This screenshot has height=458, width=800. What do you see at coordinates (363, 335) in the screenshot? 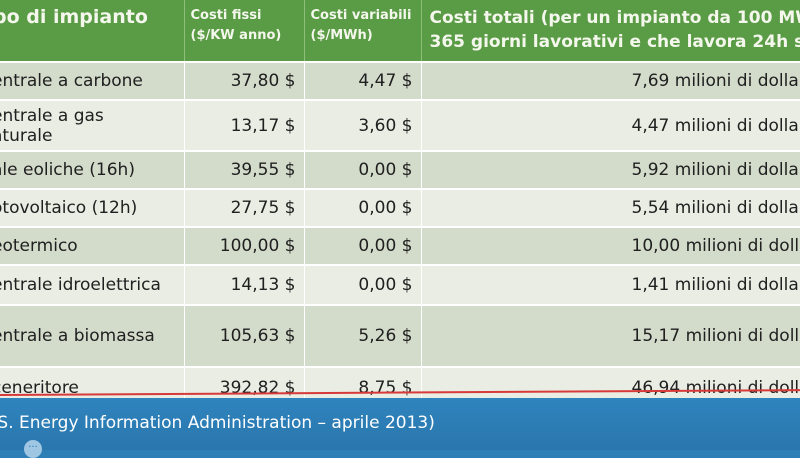
I see `variable-cost: 5,26 $` at bounding box center [363, 335].